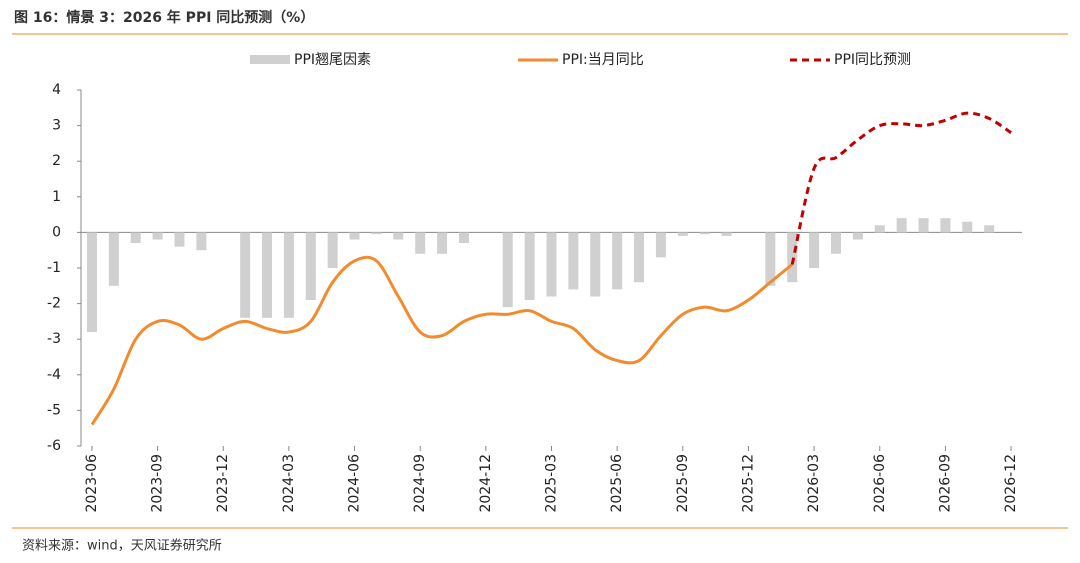 This screenshot has width=1080, height=563. What do you see at coordinates (289, 483) in the screenshot?
I see `x-tick-label: 2024-03` at bounding box center [289, 483].